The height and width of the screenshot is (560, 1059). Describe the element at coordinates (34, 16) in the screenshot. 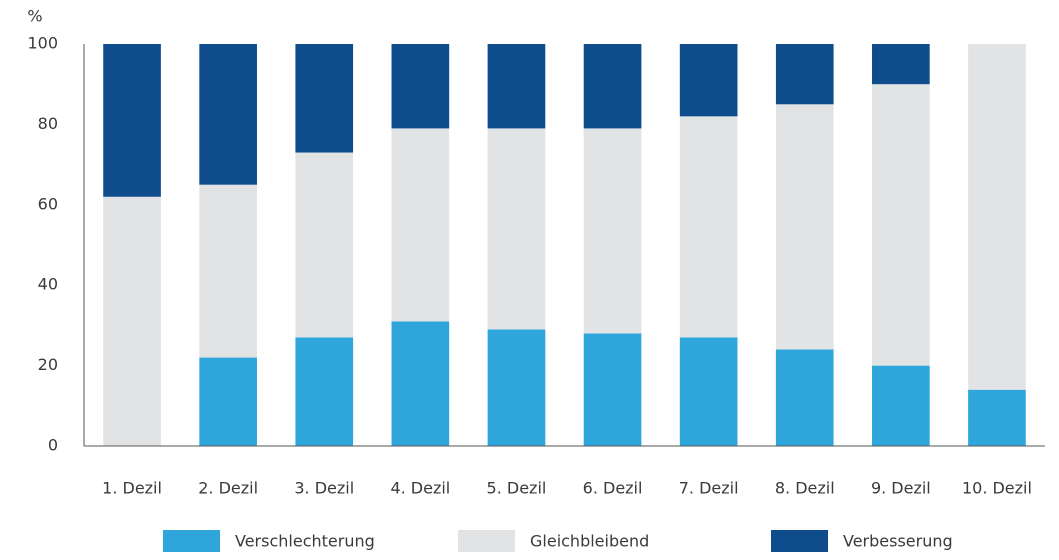

I see `y-axis-label: %` at that location.